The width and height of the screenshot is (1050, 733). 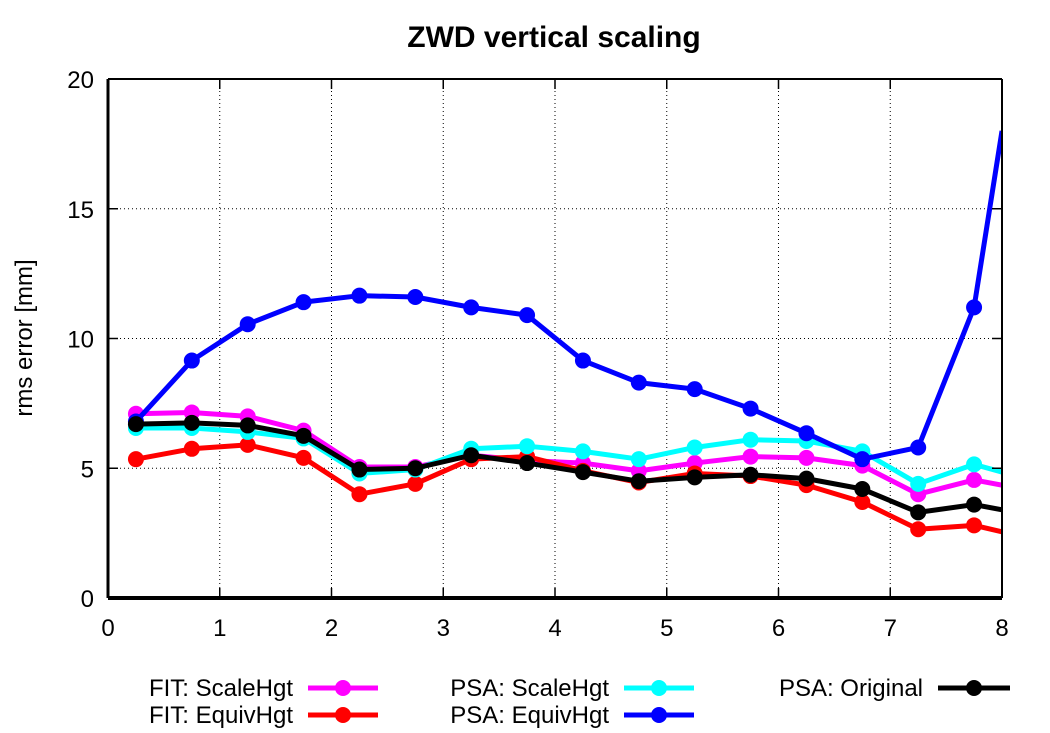 What do you see at coordinates (87, 469) in the screenshot?
I see `y-tick-label: 5` at bounding box center [87, 469].